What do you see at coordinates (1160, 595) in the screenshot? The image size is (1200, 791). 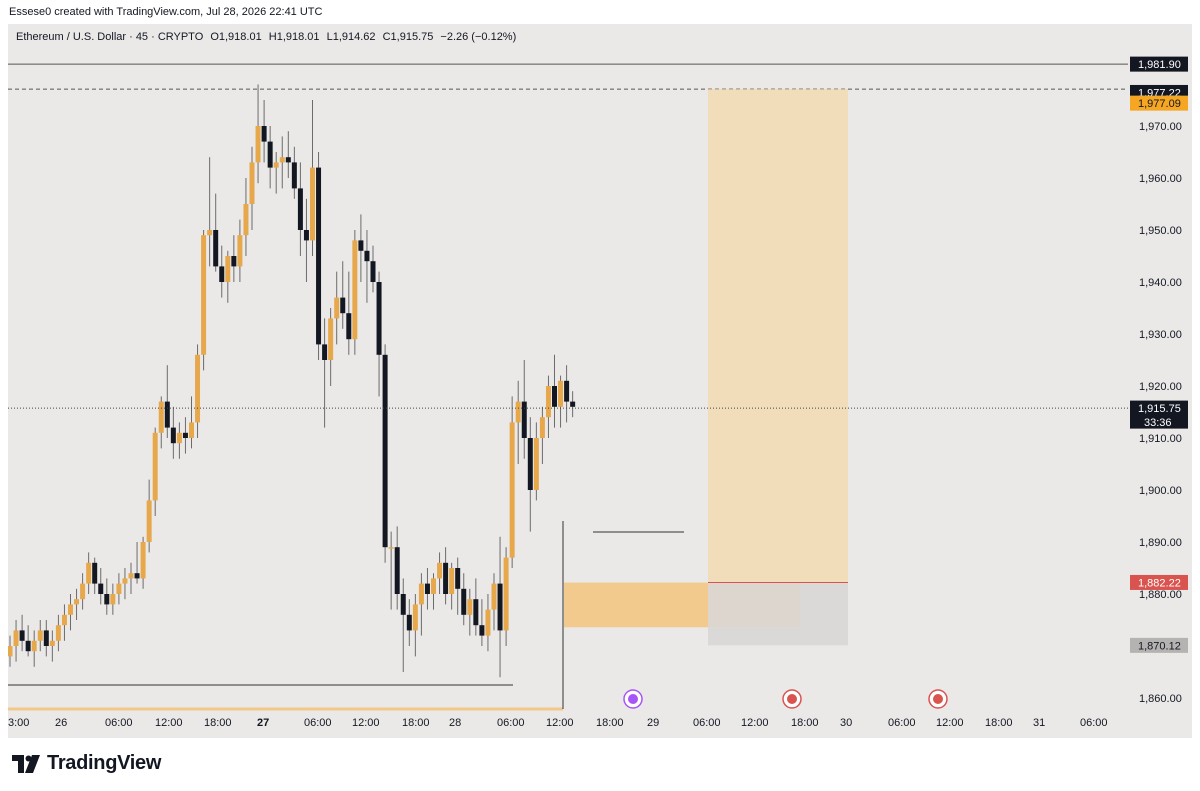 I see `y-tick-label: 1,880.00` at bounding box center [1160, 595].